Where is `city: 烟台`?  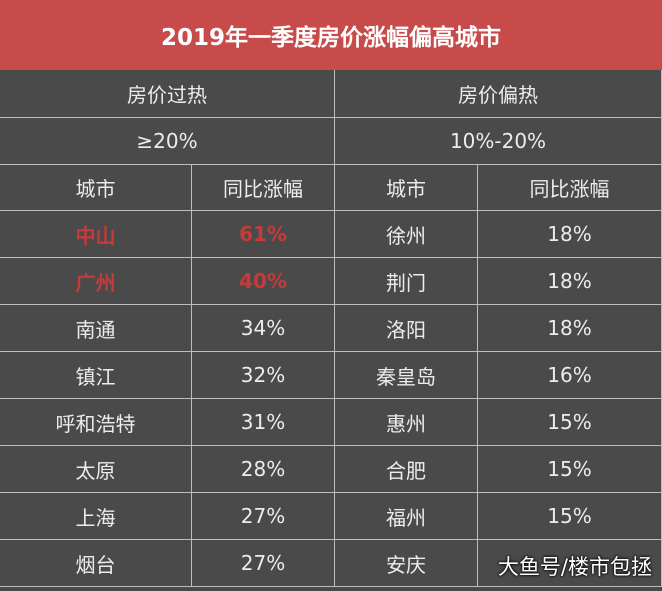 city: 烟台 is located at coordinates (96, 563).